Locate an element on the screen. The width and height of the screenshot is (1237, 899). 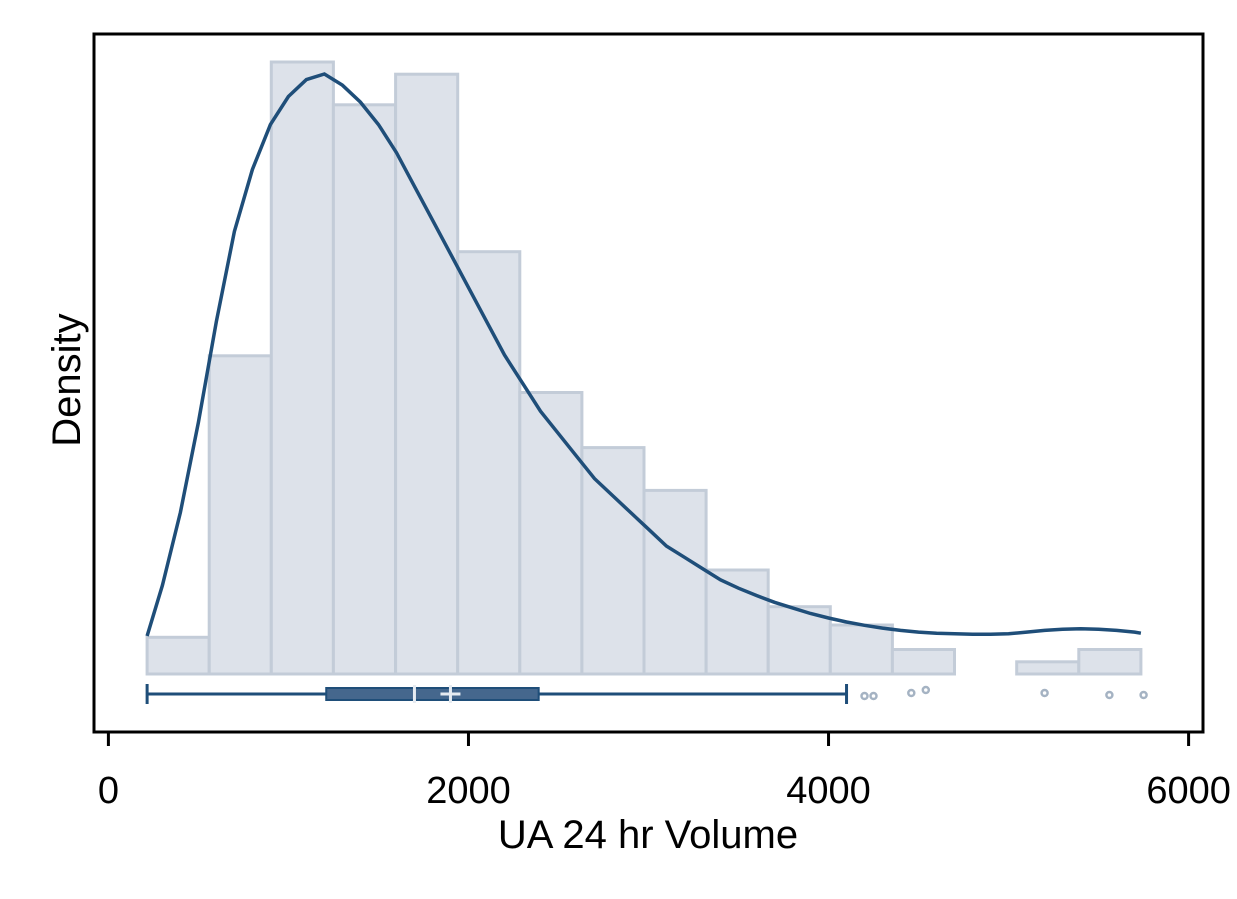
x-tick-label: 6000 is located at coordinates (1188, 791).